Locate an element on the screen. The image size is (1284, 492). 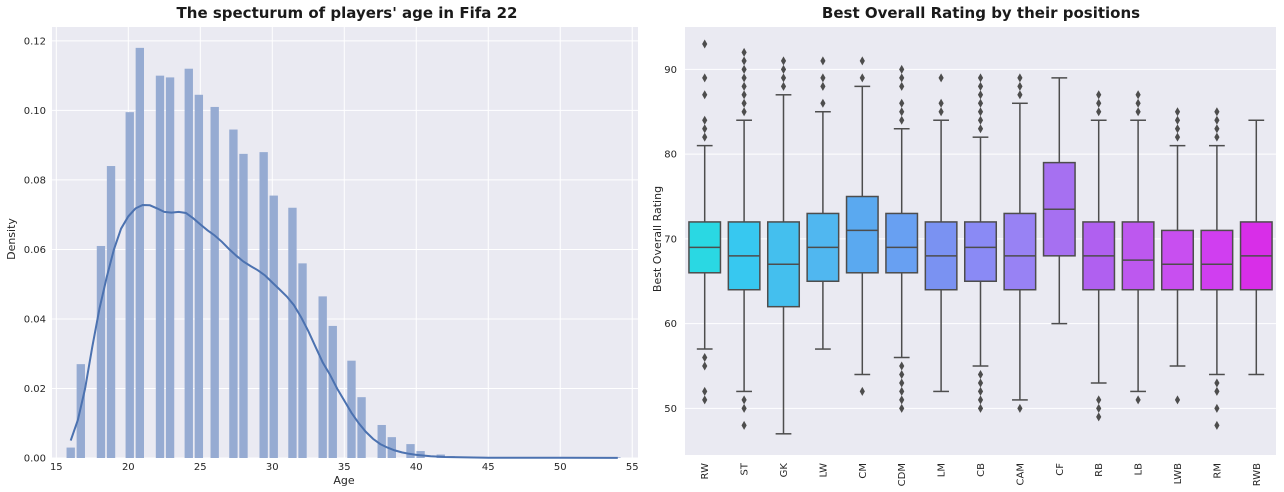
x-tick-label: 35 is located at coordinates (344, 467).